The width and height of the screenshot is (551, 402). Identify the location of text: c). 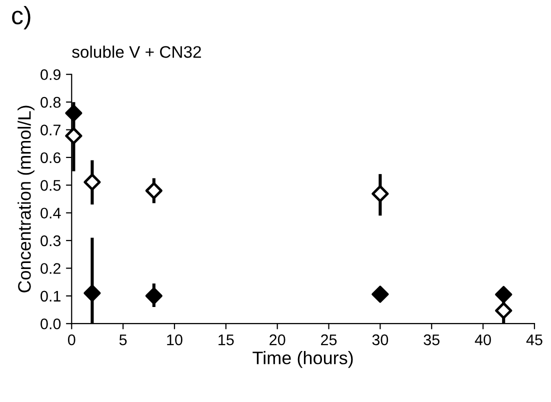
(21, 18).